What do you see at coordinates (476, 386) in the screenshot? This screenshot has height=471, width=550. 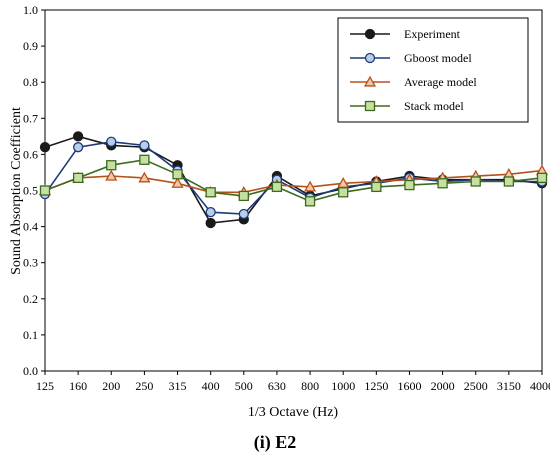 I see `x-tick-label: 2500` at bounding box center [476, 386].